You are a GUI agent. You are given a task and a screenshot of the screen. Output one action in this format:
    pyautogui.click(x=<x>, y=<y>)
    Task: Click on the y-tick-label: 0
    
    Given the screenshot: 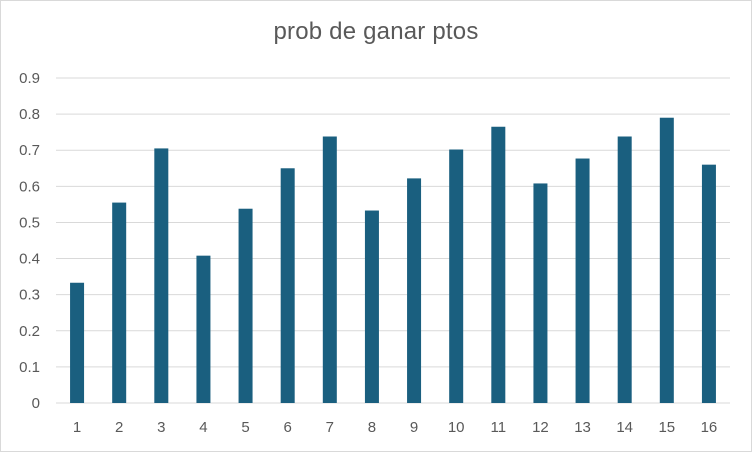 What is the action you would take?
    pyautogui.click(x=36, y=403)
    